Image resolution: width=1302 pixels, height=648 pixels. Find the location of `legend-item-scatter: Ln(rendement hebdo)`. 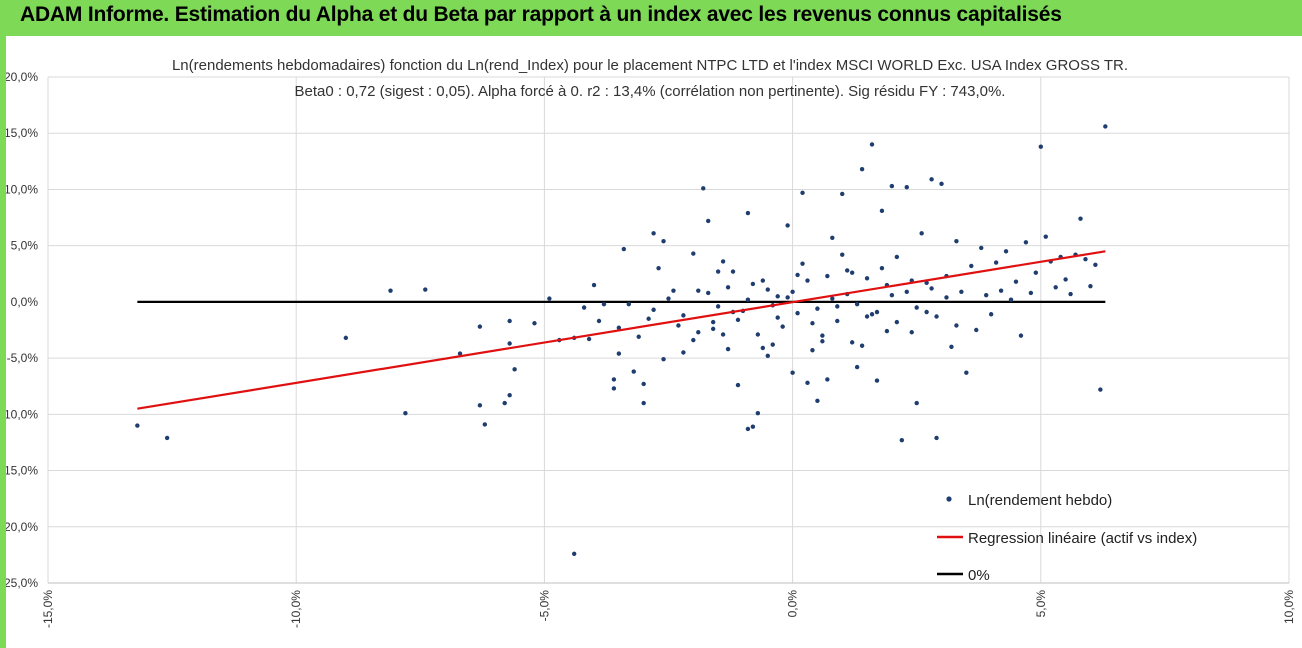

legend-item-scatter: Ln(rendement hebdo) is located at coordinates (1029, 500).